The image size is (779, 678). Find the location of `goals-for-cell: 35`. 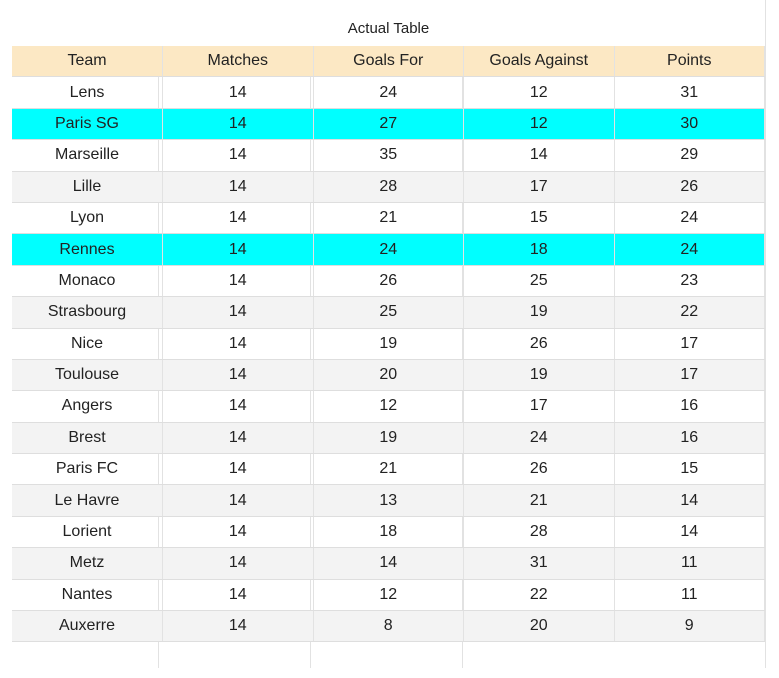

goals-for-cell: 35 is located at coordinates (388, 155).